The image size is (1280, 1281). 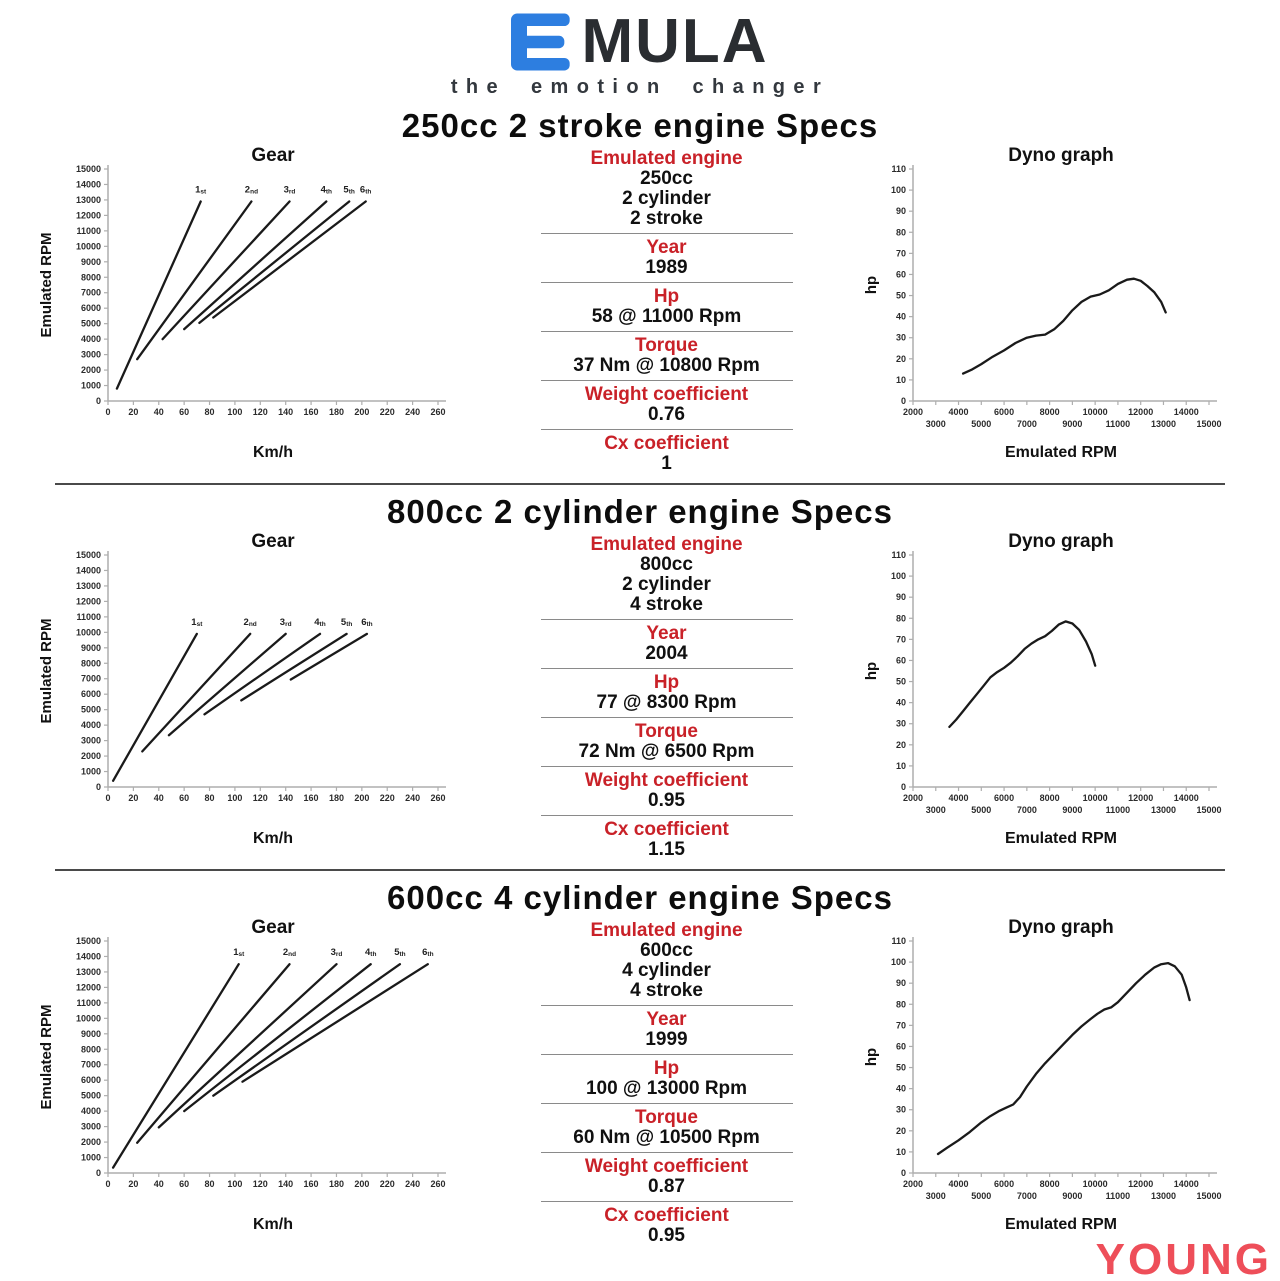 I want to click on gear-line-label: 2nd, so click(x=251, y=189).